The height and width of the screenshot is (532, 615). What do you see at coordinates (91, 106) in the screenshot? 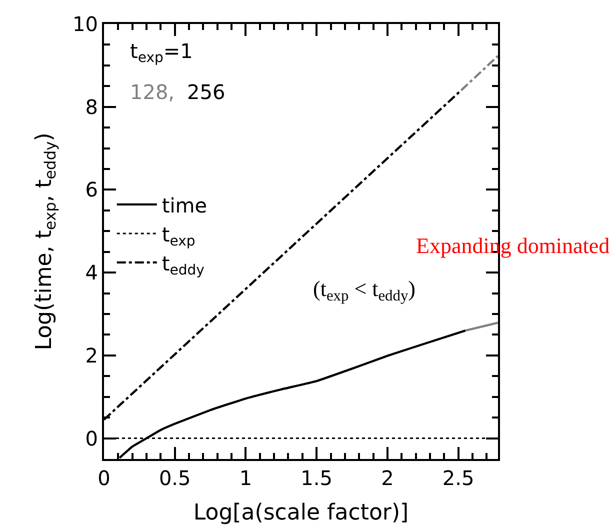
I see `y-tick-label: 8` at bounding box center [91, 106].